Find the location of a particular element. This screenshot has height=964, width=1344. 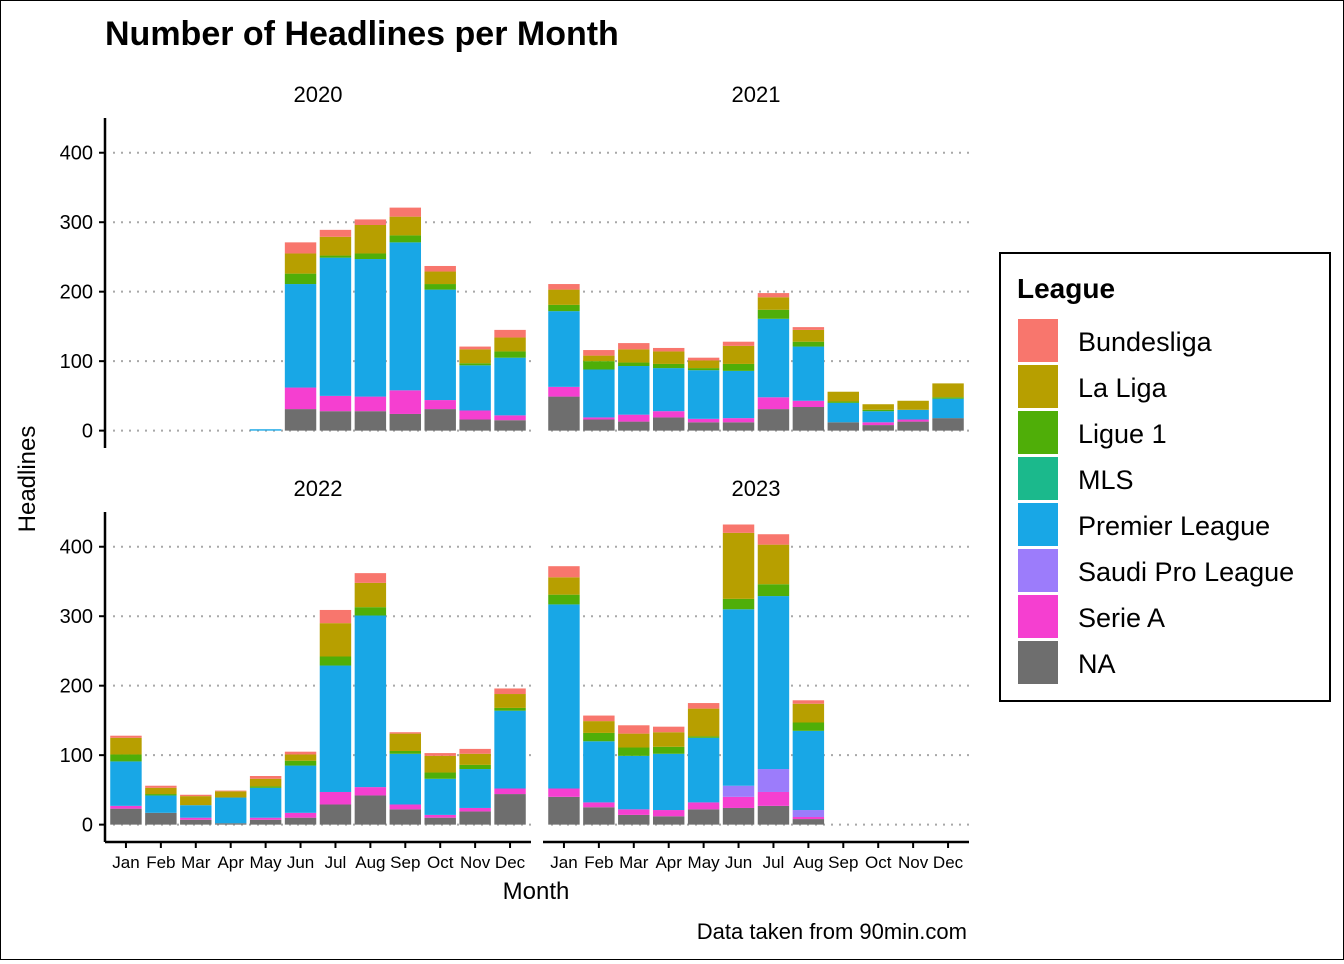

bar-segment-2021-oct-la-liga is located at coordinates (878, 407).